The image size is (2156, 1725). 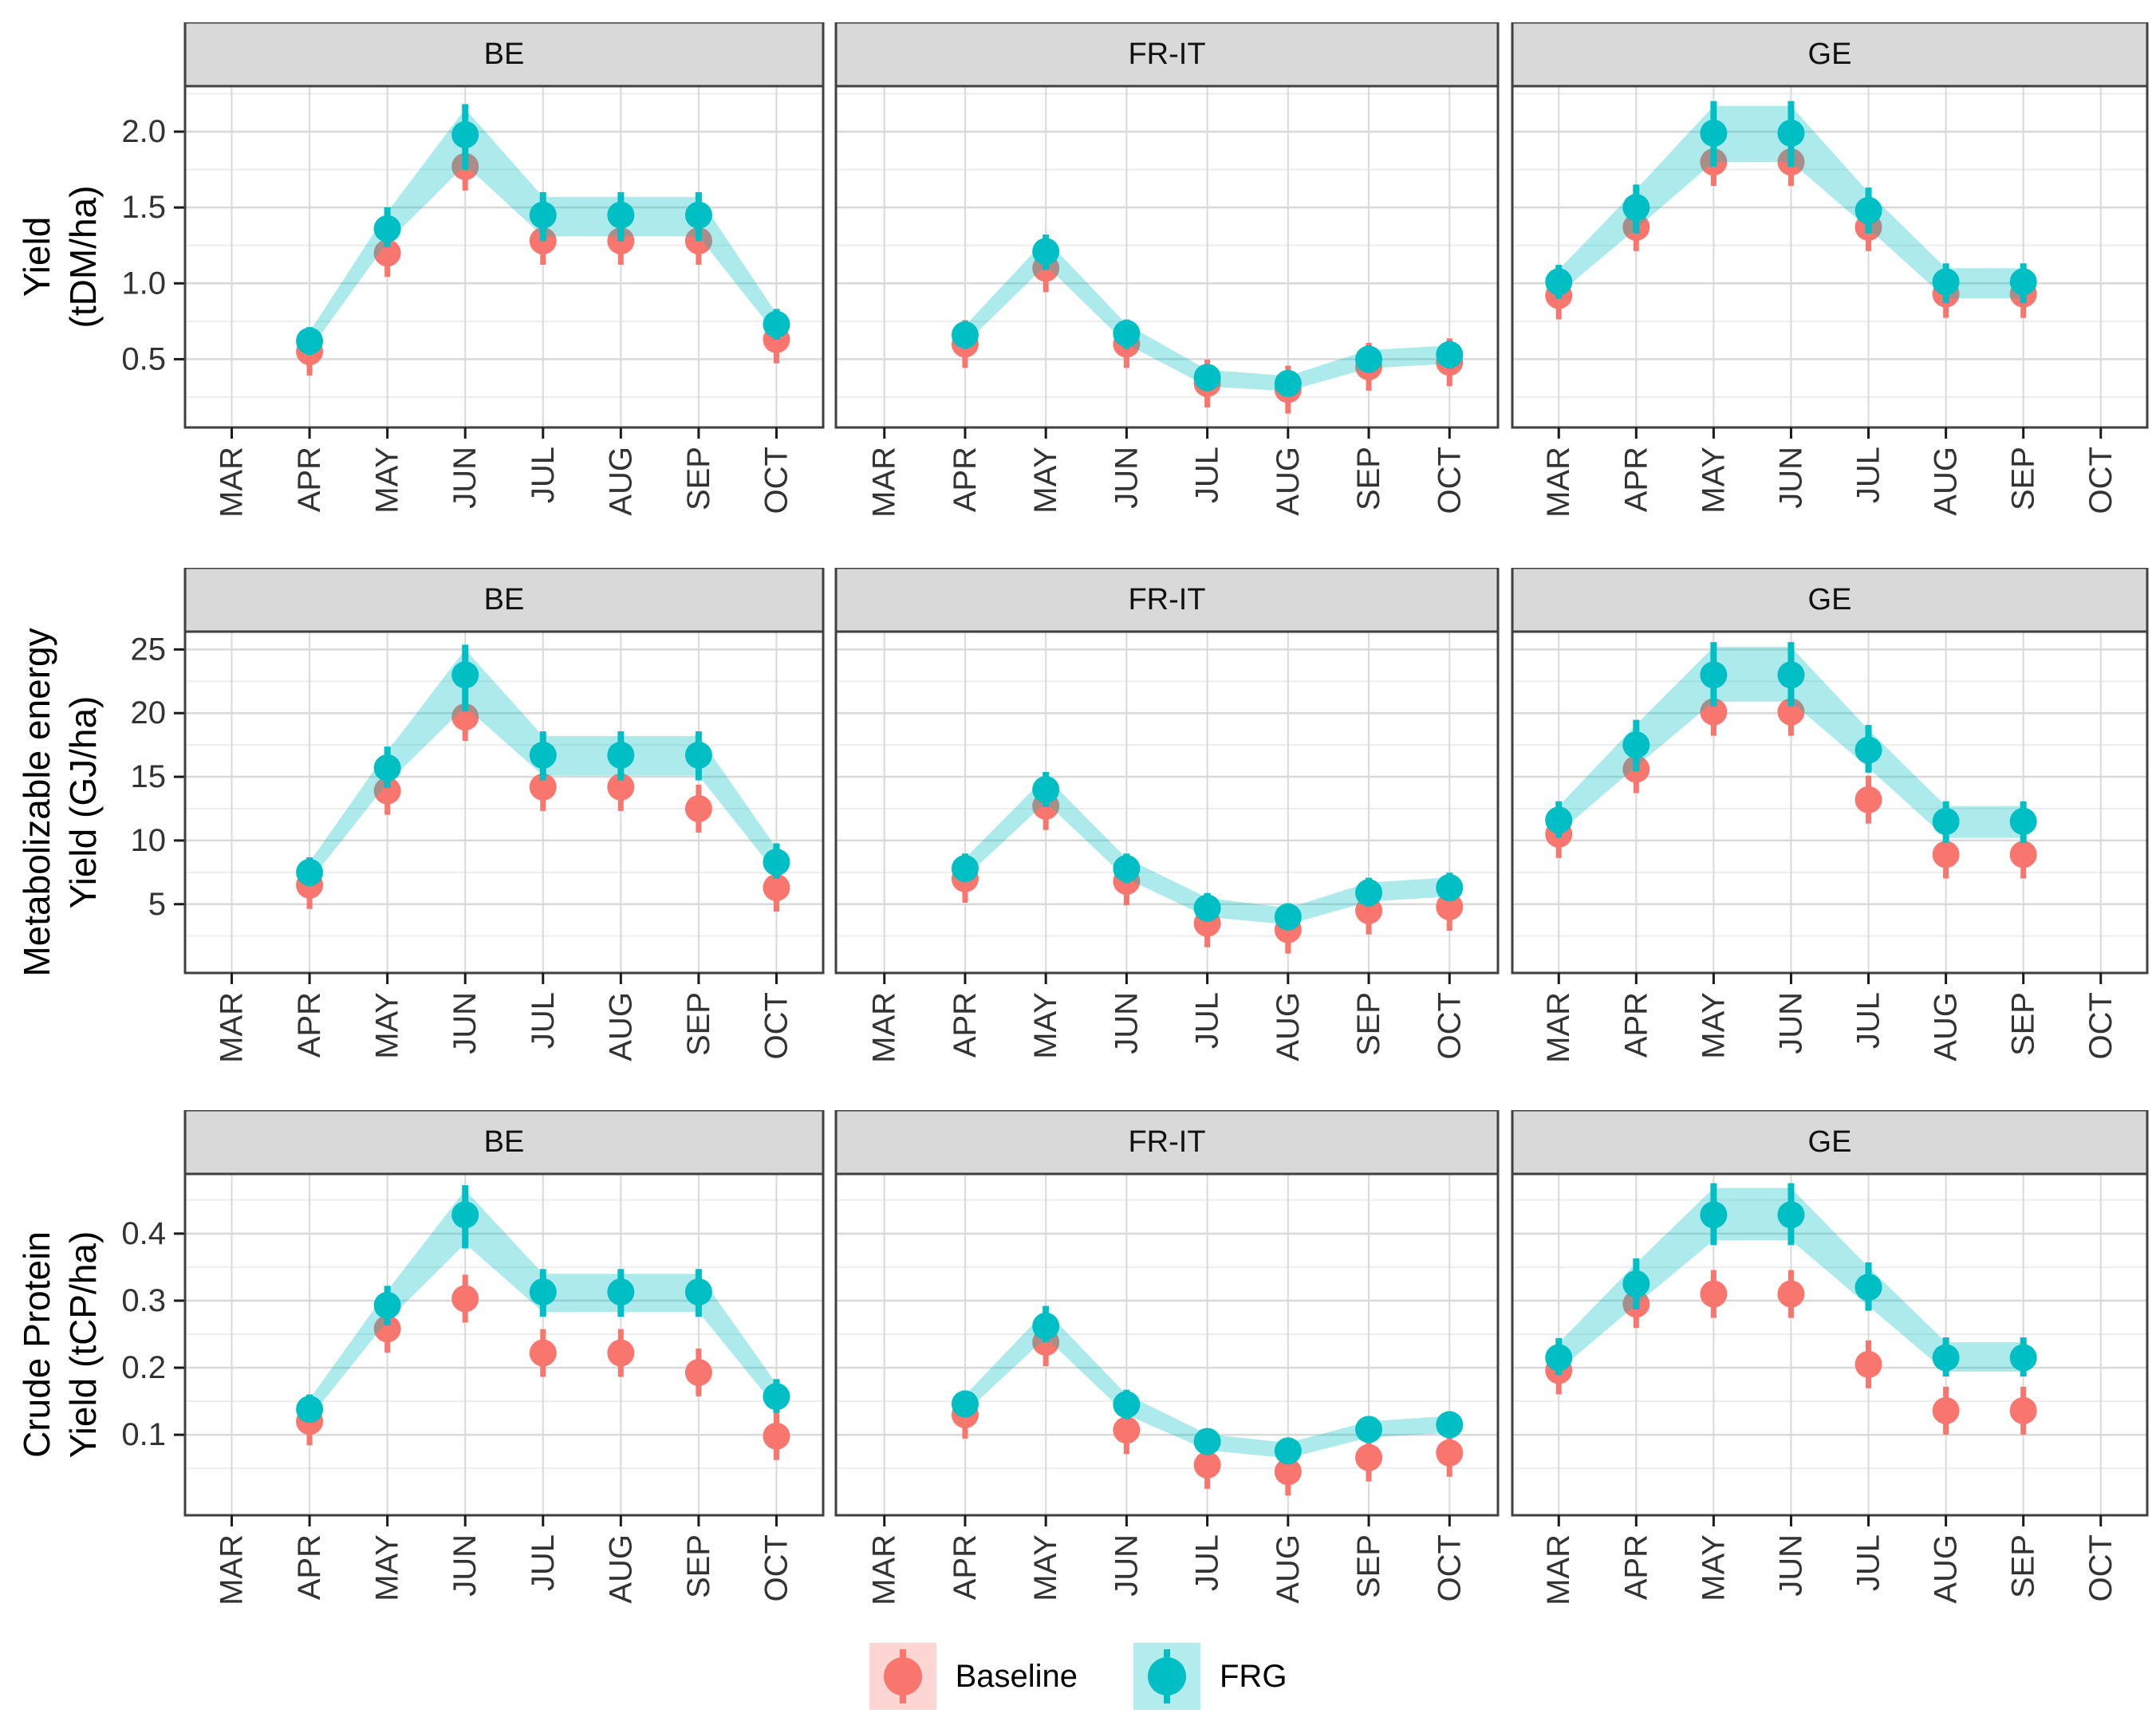 I want to click on y-axis-title-line: Yield, so click(x=36, y=257).